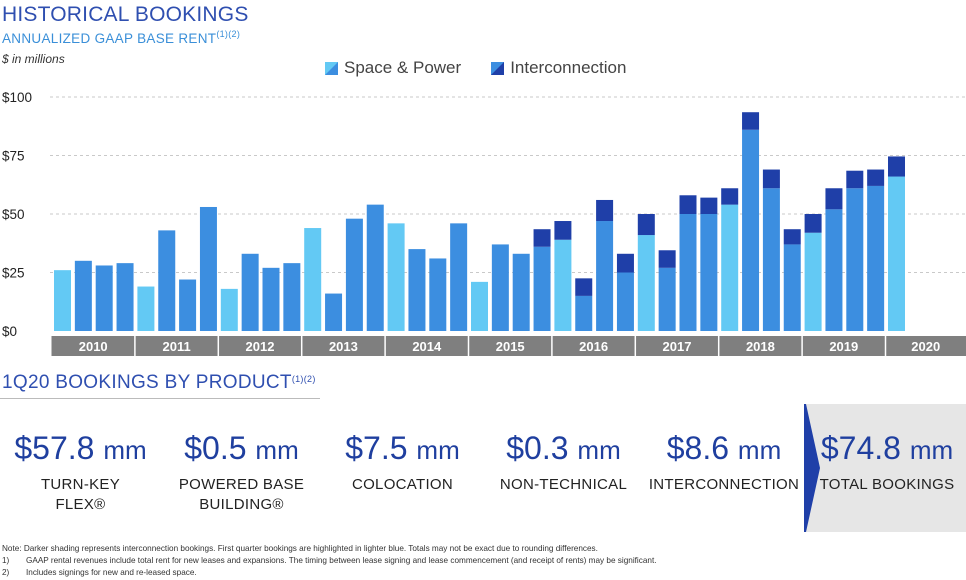 This screenshot has width=966, height=580. I want to click on footnote-number: 1), so click(6, 560).